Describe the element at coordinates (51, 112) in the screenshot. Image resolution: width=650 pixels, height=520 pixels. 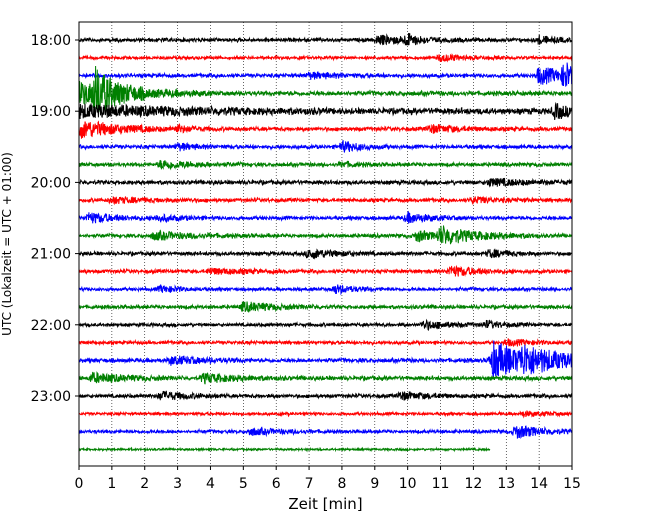
I see `y-tick-label: 19:00` at that location.